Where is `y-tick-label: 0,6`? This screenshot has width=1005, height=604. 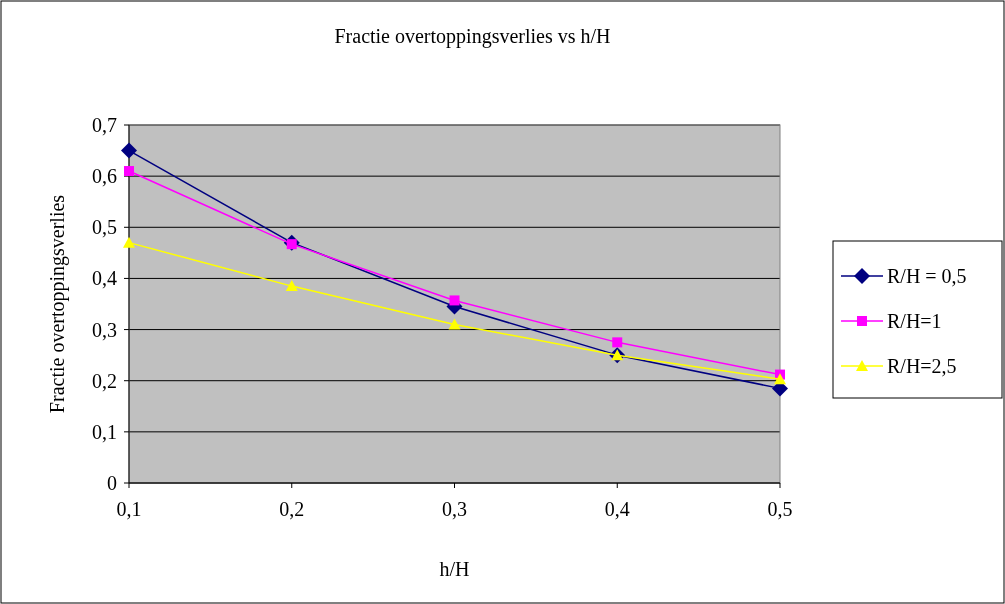
y-tick-label: 0,6 is located at coordinates (104, 176).